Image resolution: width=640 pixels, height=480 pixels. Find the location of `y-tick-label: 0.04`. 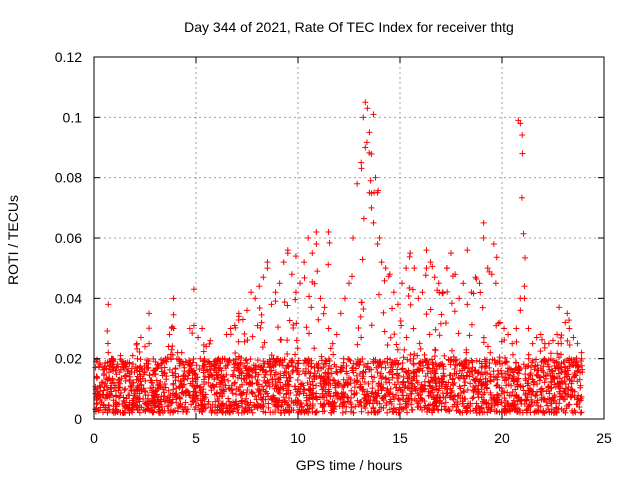

y-tick-label: 0.04 is located at coordinates (68, 298).